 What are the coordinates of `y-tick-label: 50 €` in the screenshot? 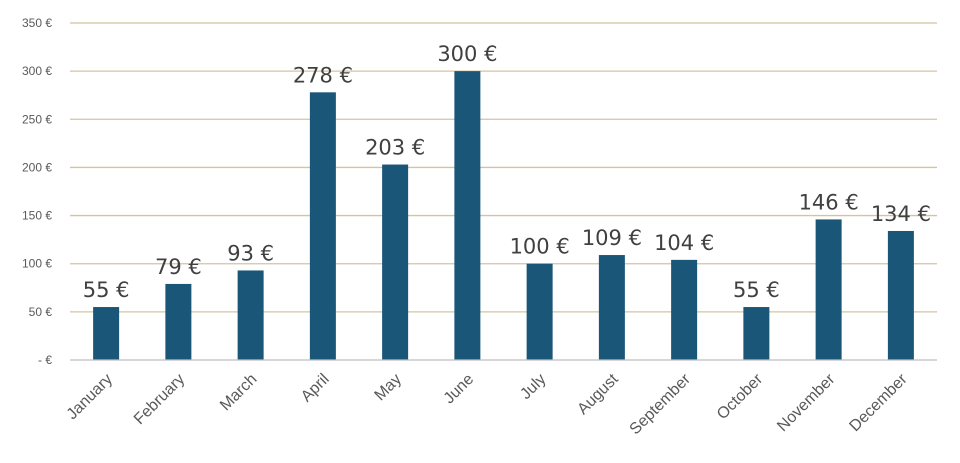 It's located at (41, 312).